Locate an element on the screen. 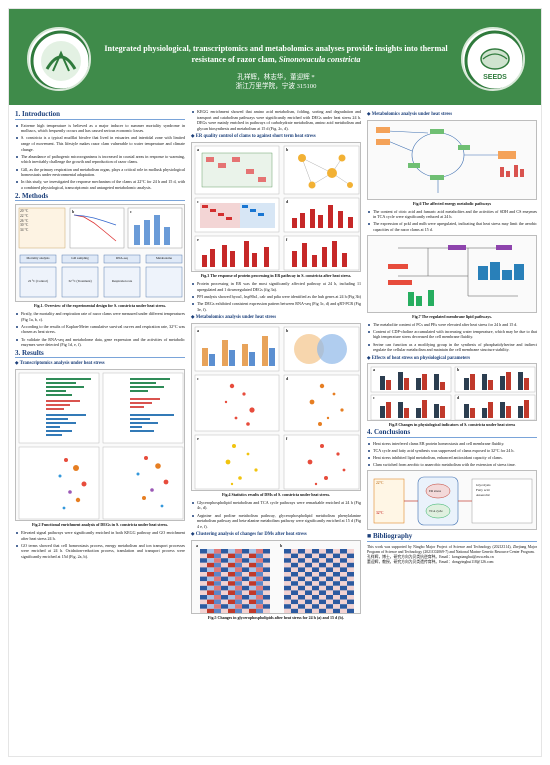 This screenshot has height=765, width=550. university-logo-icon is located at coordinates (59, 59).